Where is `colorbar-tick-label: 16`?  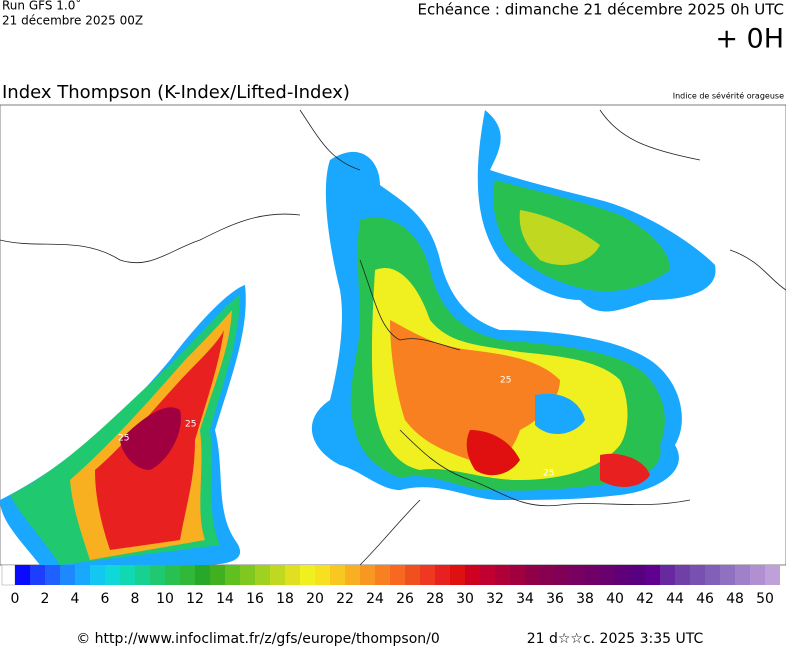
colorbar-tick-label: 16 is located at coordinates (255, 599).